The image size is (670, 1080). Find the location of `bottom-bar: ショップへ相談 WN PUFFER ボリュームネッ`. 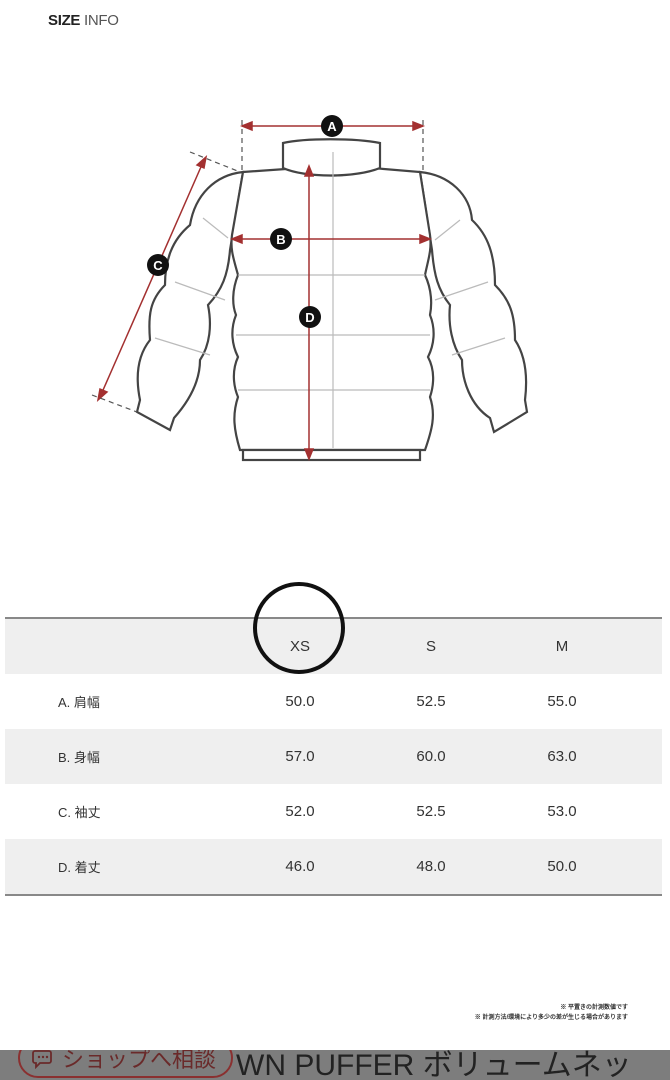

bottom-bar: ショップへ相談 WN PUFFER ボリュームネッ is located at coordinates (335, 1065).